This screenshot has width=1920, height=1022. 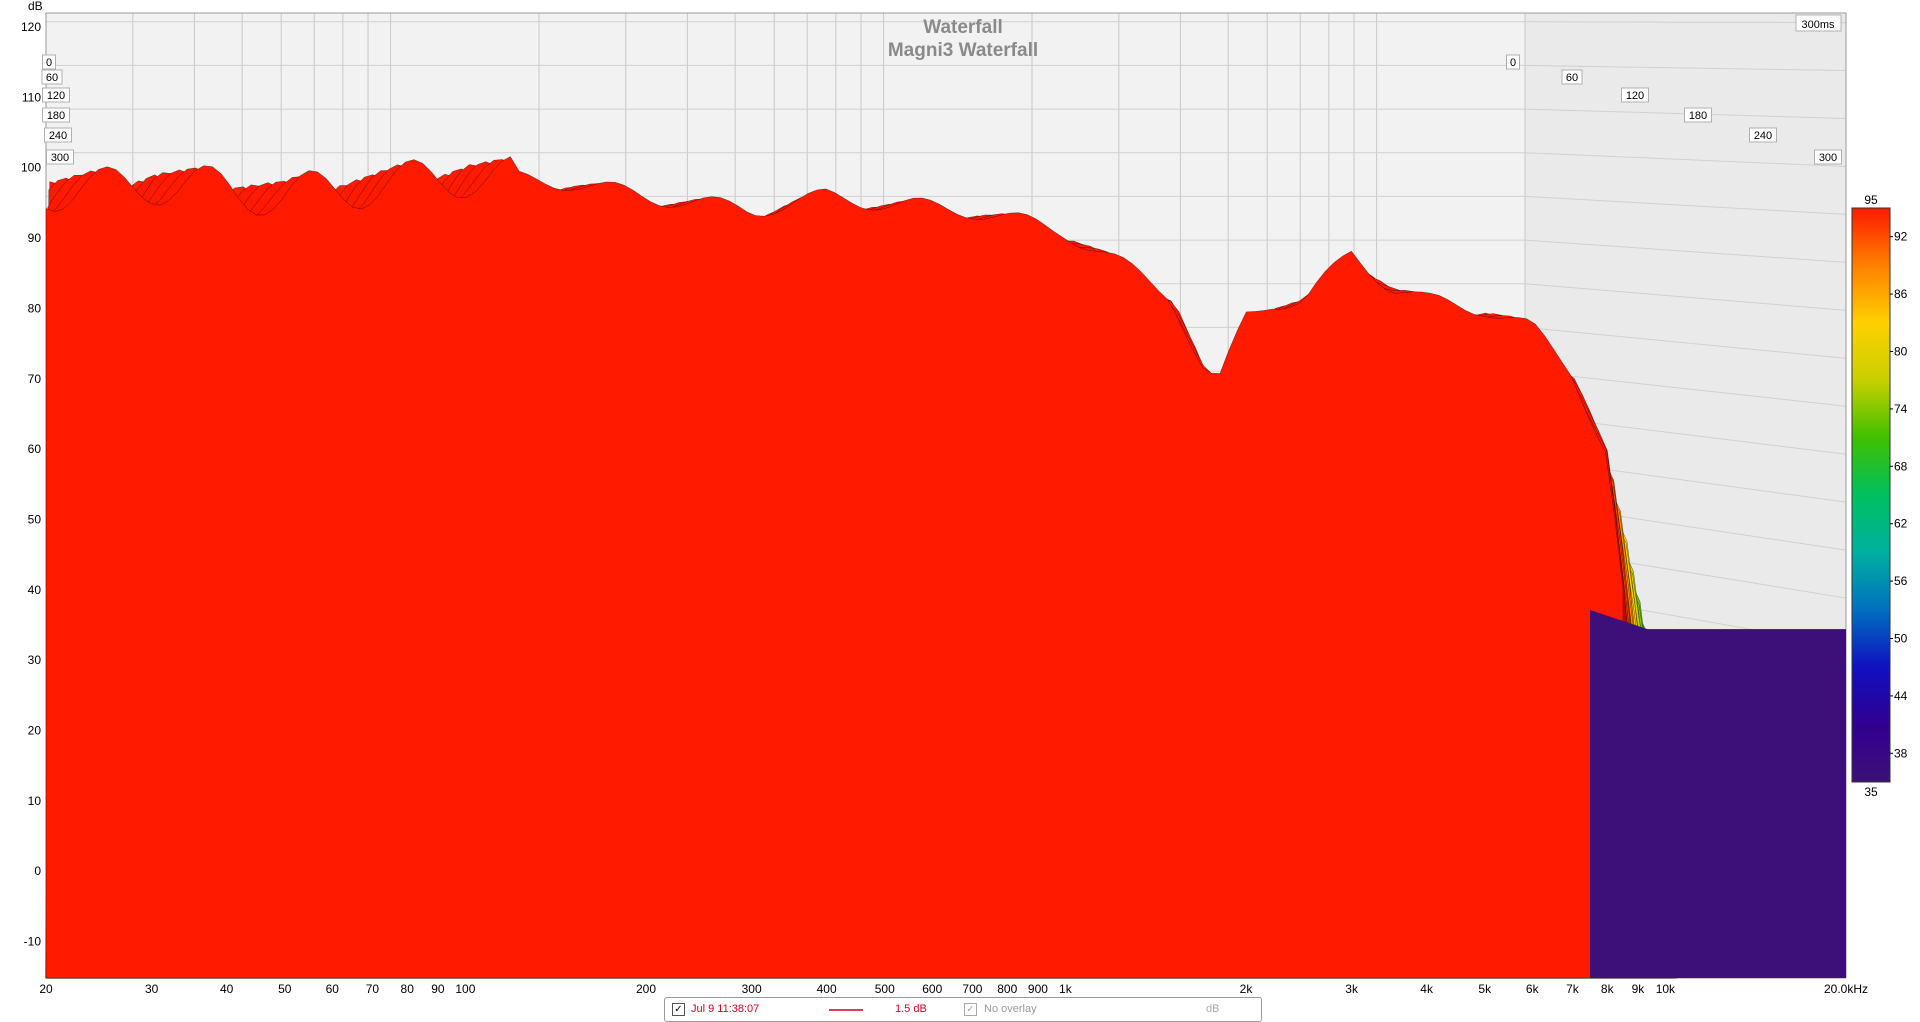 I want to click on colorbar-tick-label: 38, so click(x=1901, y=753).